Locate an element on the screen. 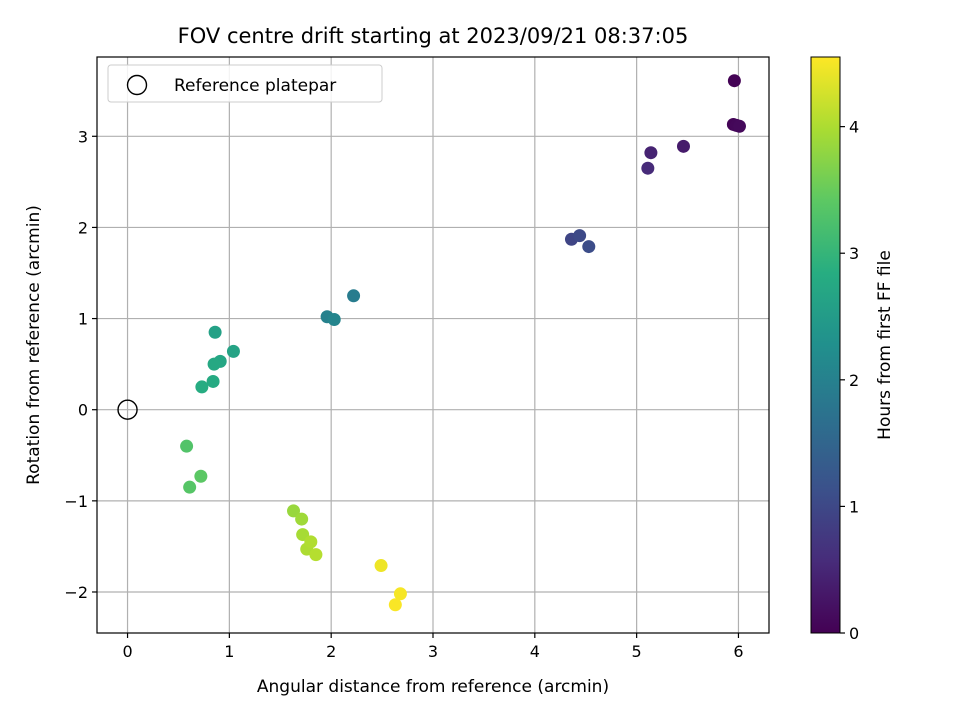 The image size is (960, 720). reference-marker is located at coordinates (127, 409).